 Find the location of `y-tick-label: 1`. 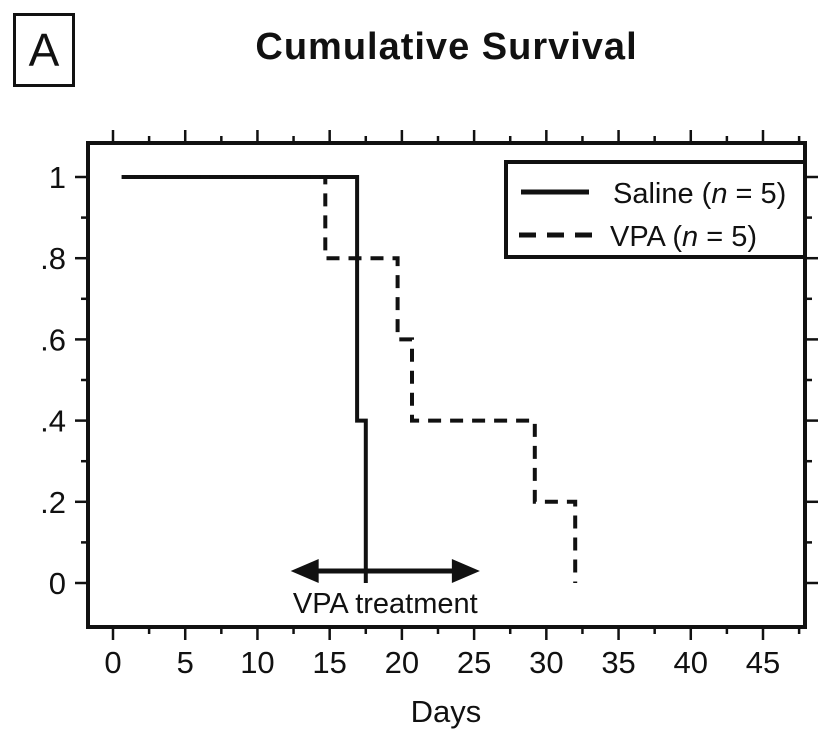

y-tick-label: 1 is located at coordinates (57, 177).